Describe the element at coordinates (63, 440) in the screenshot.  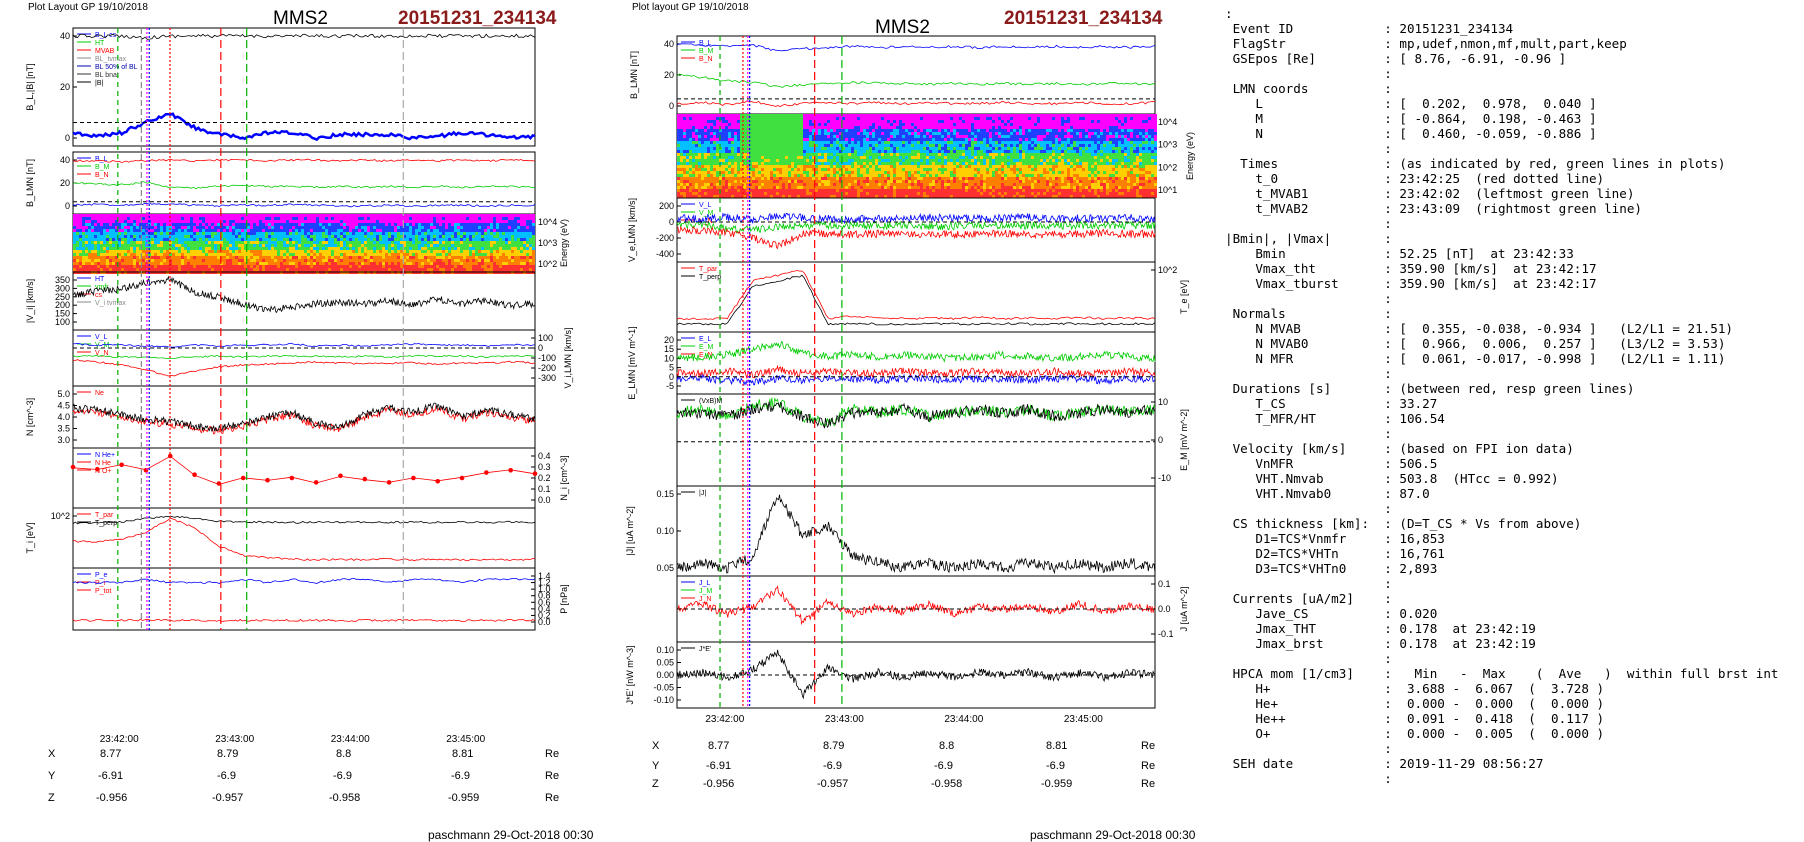
I see `y-tick-label: 3.0` at that location.